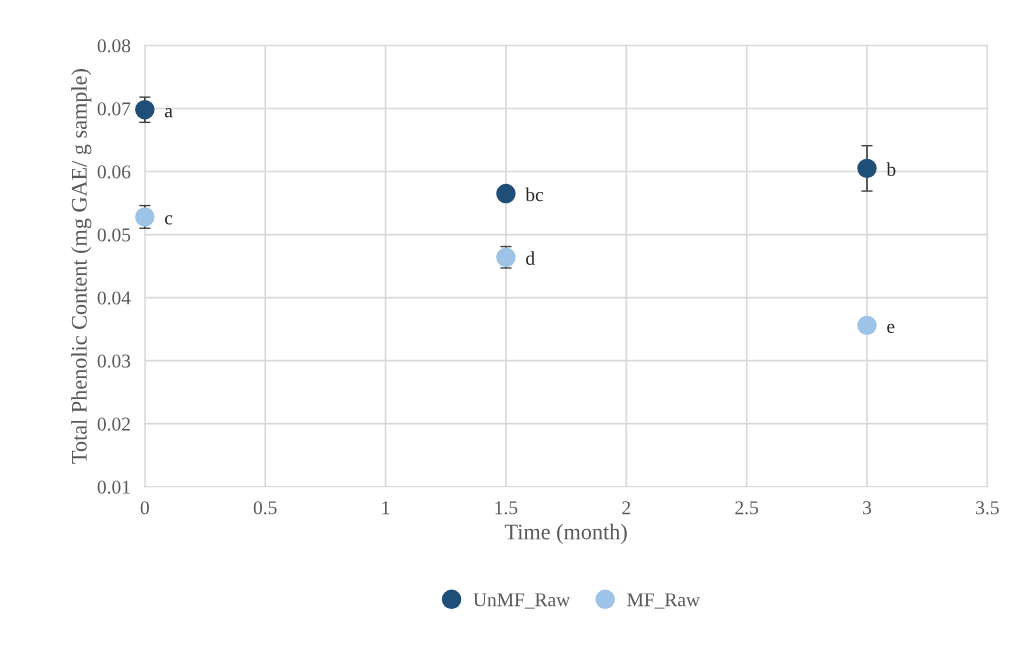  I want to click on x-tick-label: 3.5, so click(987, 508).